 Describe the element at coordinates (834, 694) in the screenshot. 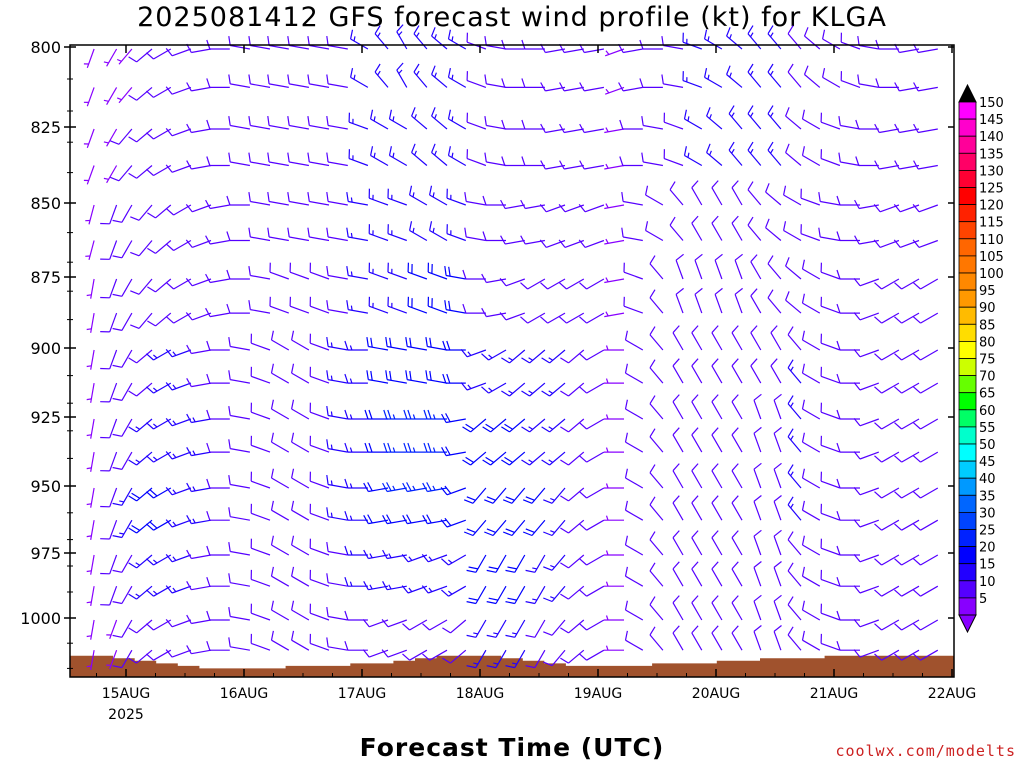

I see `x-tick-label: 21AUG` at that location.